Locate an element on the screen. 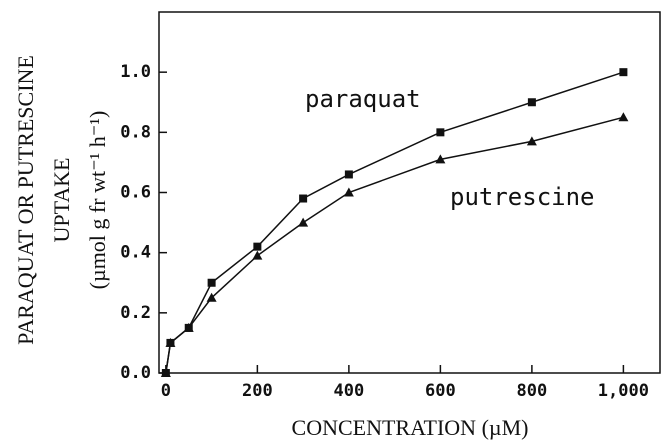  x-tick-label: 200 is located at coordinates (257, 391).